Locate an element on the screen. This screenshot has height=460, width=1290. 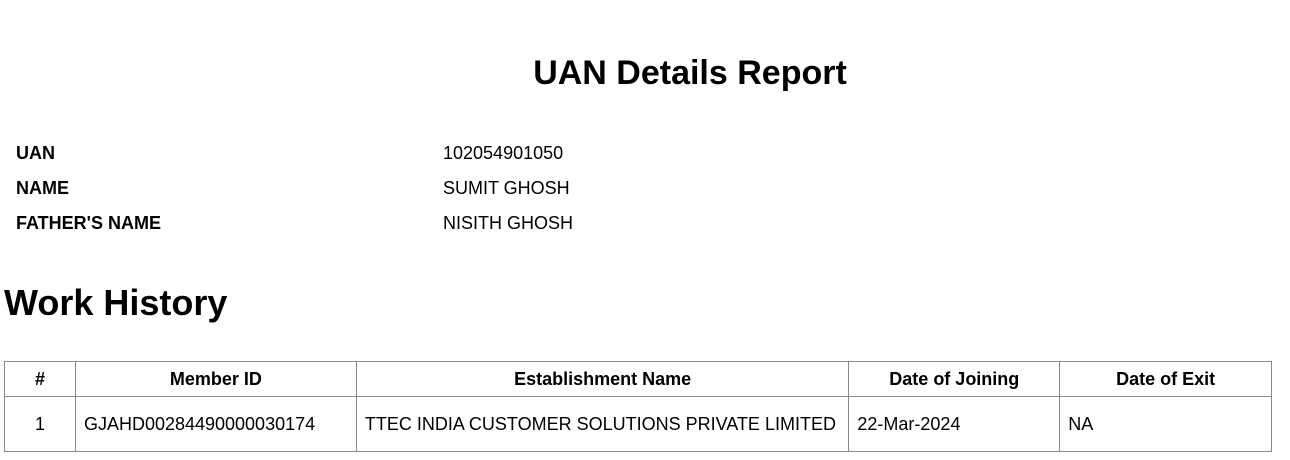
cell-date-of-exit: NA is located at coordinates (1165, 424).